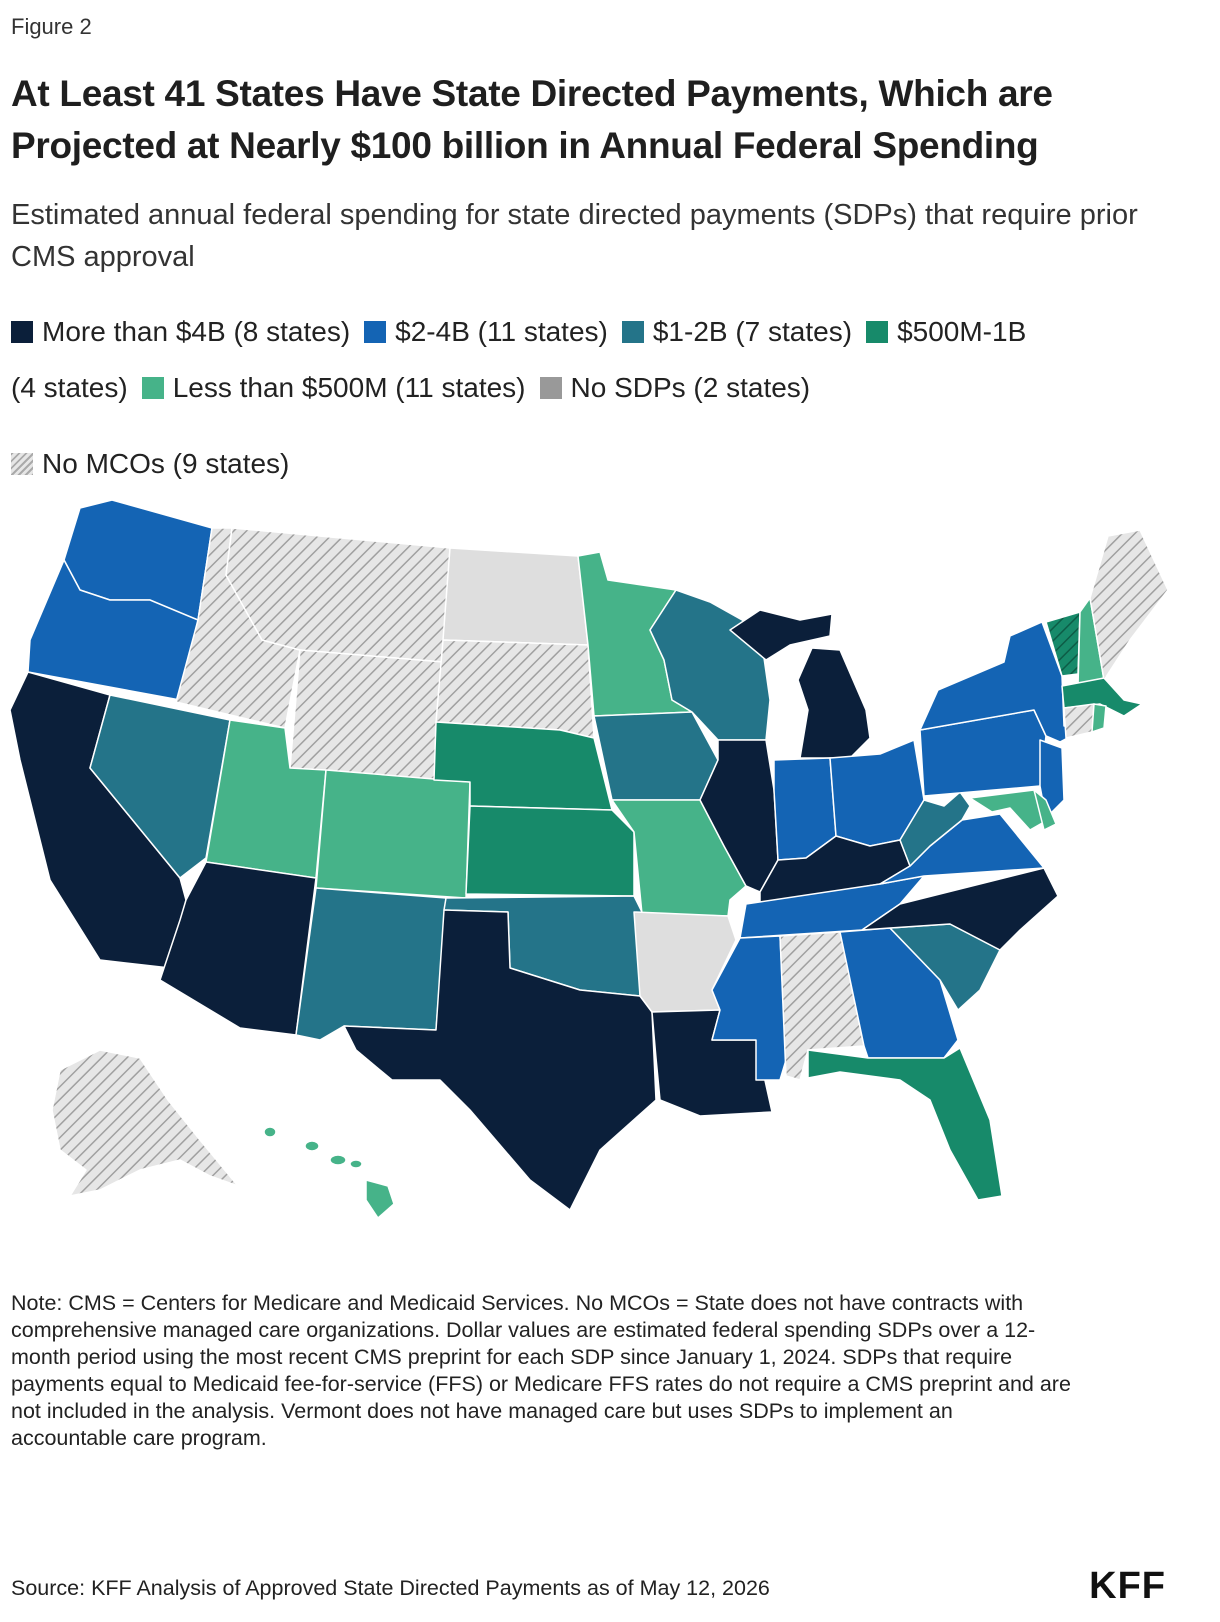 The height and width of the screenshot is (1622, 1220). What do you see at coordinates (1127, 1586) in the screenshot?
I see `kff-logo: KFF` at bounding box center [1127, 1586].